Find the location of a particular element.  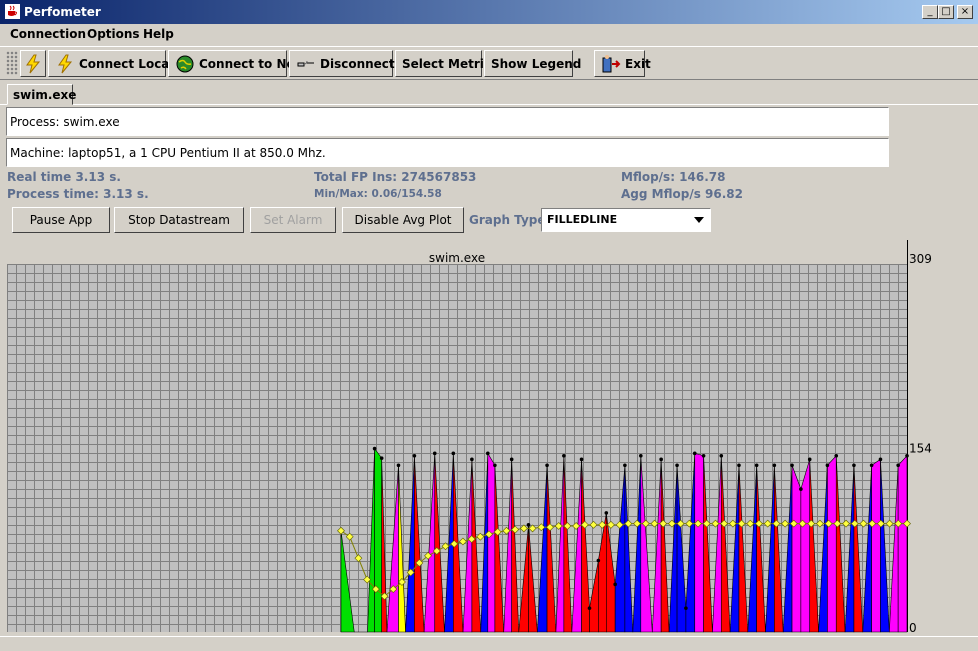

total-fp-stat: Total FP Ins: 274567853 is located at coordinates (395, 177).